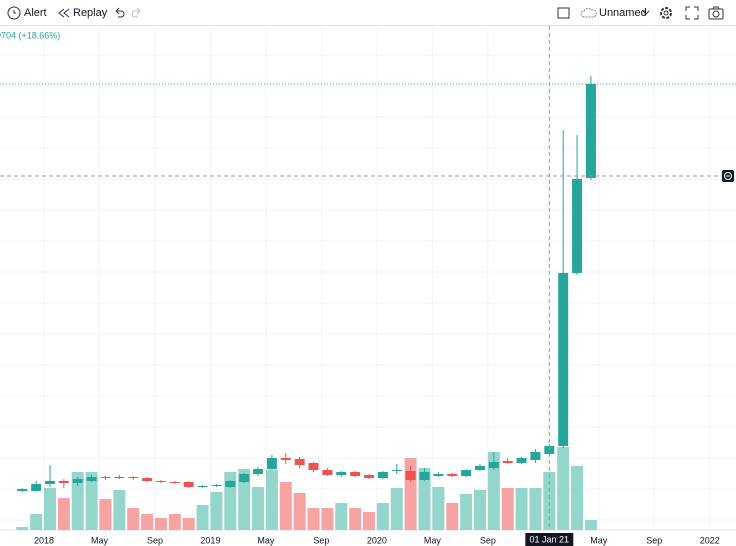  Describe the element at coordinates (90, 13) in the screenshot. I see `replay-button: Replay` at that location.